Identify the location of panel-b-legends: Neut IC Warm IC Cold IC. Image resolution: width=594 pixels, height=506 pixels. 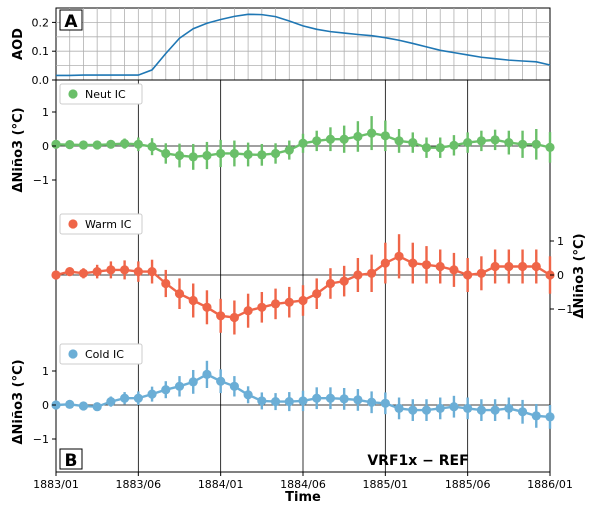
(101, 224).